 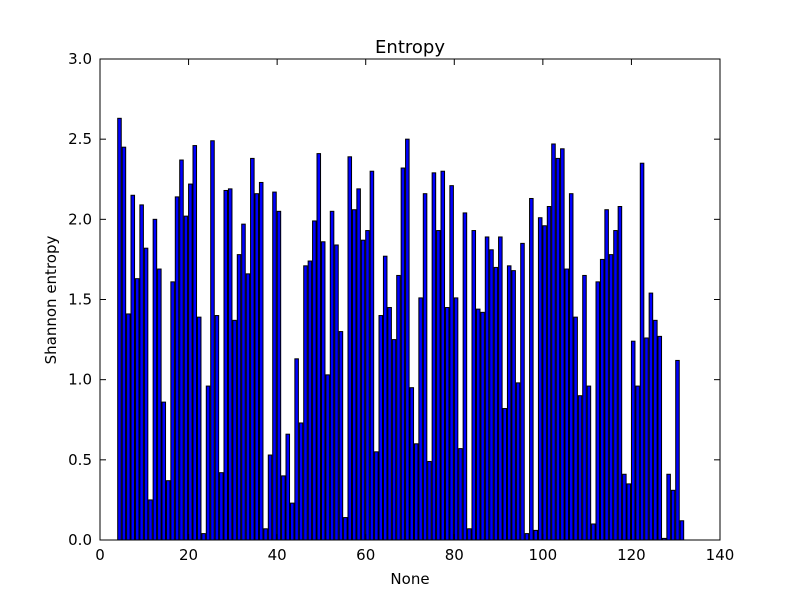 What do you see at coordinates (80, 460) in the screenshot?
I see `y-tick-label: 0.5` at bounding box center [80, 460].